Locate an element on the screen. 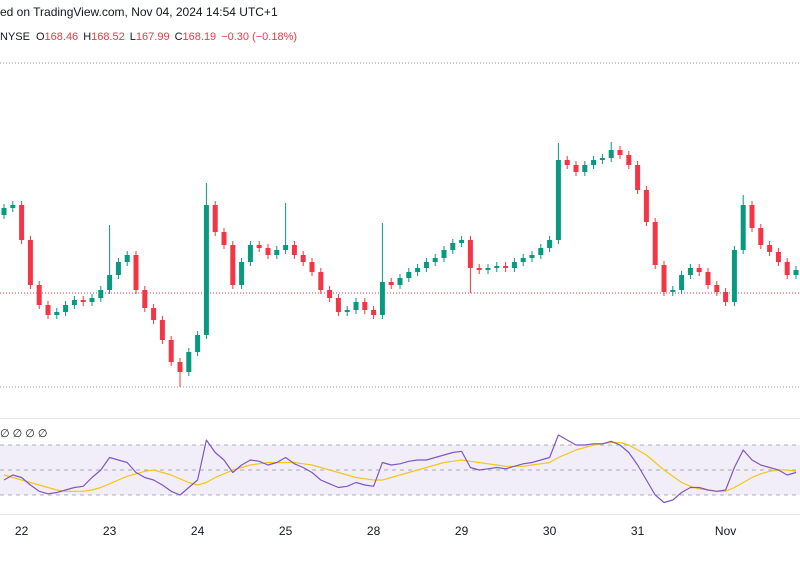 The height and width of the screenshot is (576, 800). x-tick-label: 30 is located at coordinates (550, 531).